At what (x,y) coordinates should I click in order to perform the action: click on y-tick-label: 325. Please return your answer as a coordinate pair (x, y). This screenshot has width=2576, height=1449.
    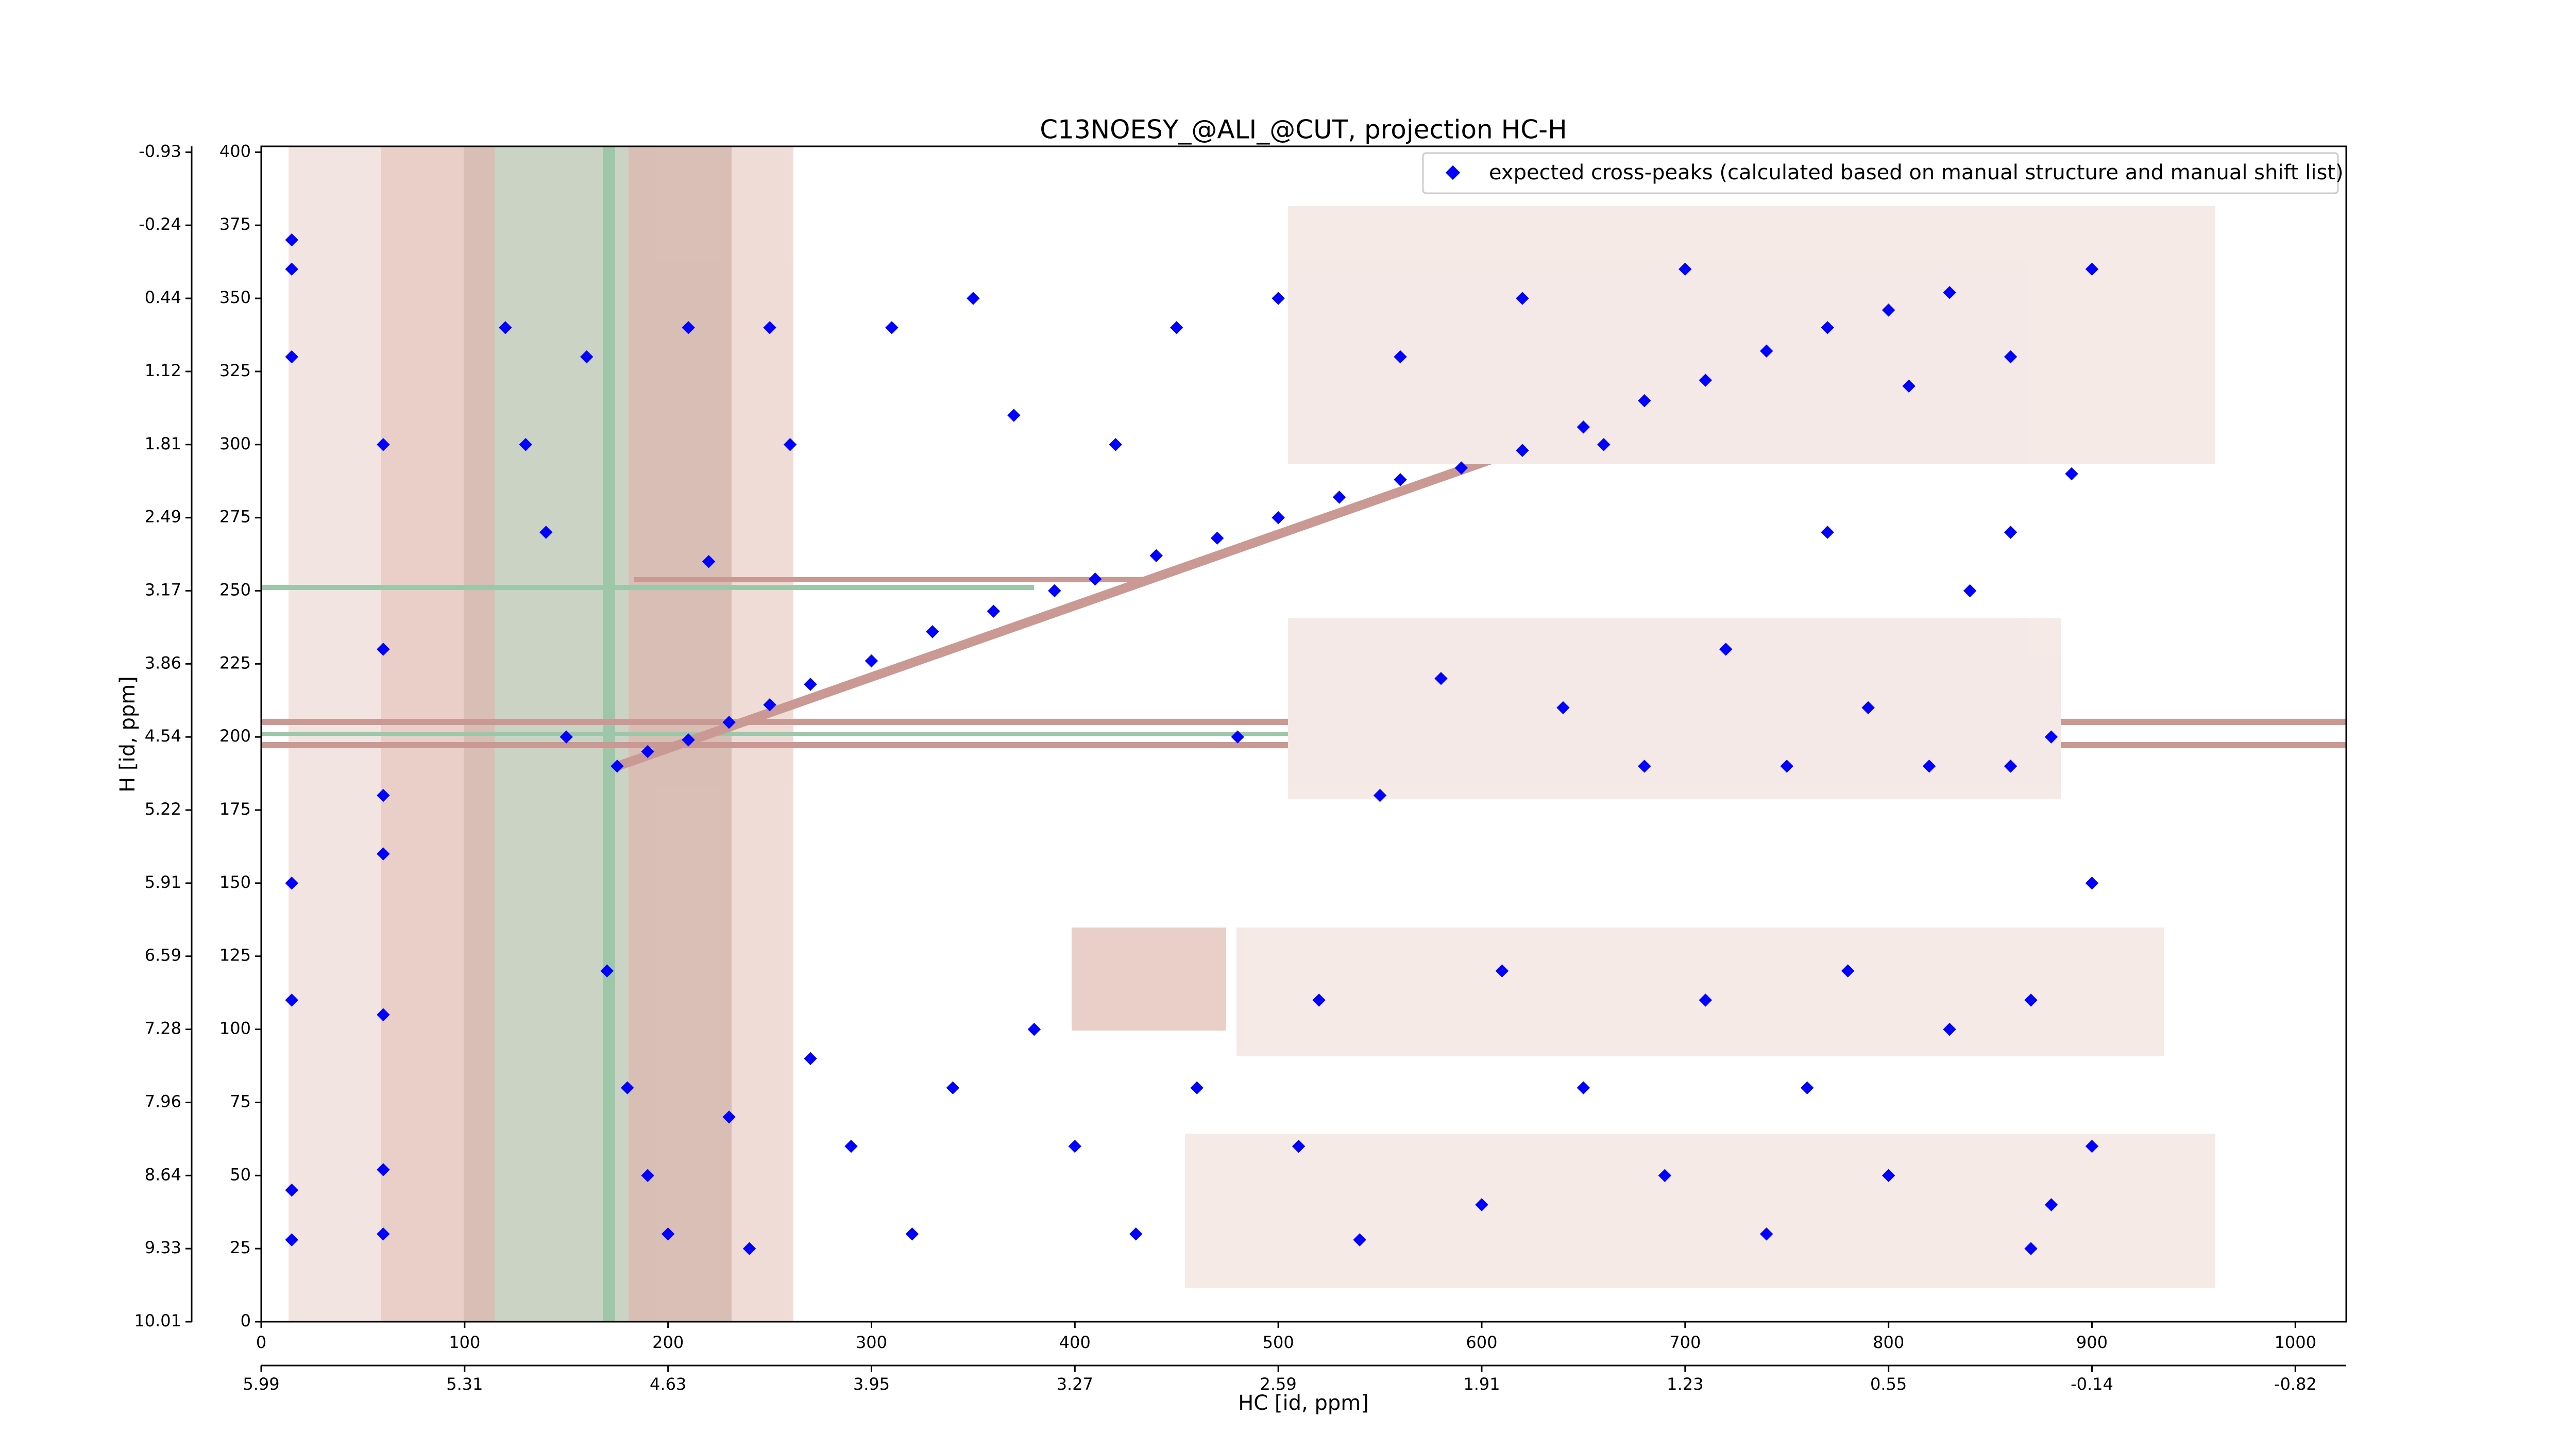
    Looking at the image, I should click on (235, 370).